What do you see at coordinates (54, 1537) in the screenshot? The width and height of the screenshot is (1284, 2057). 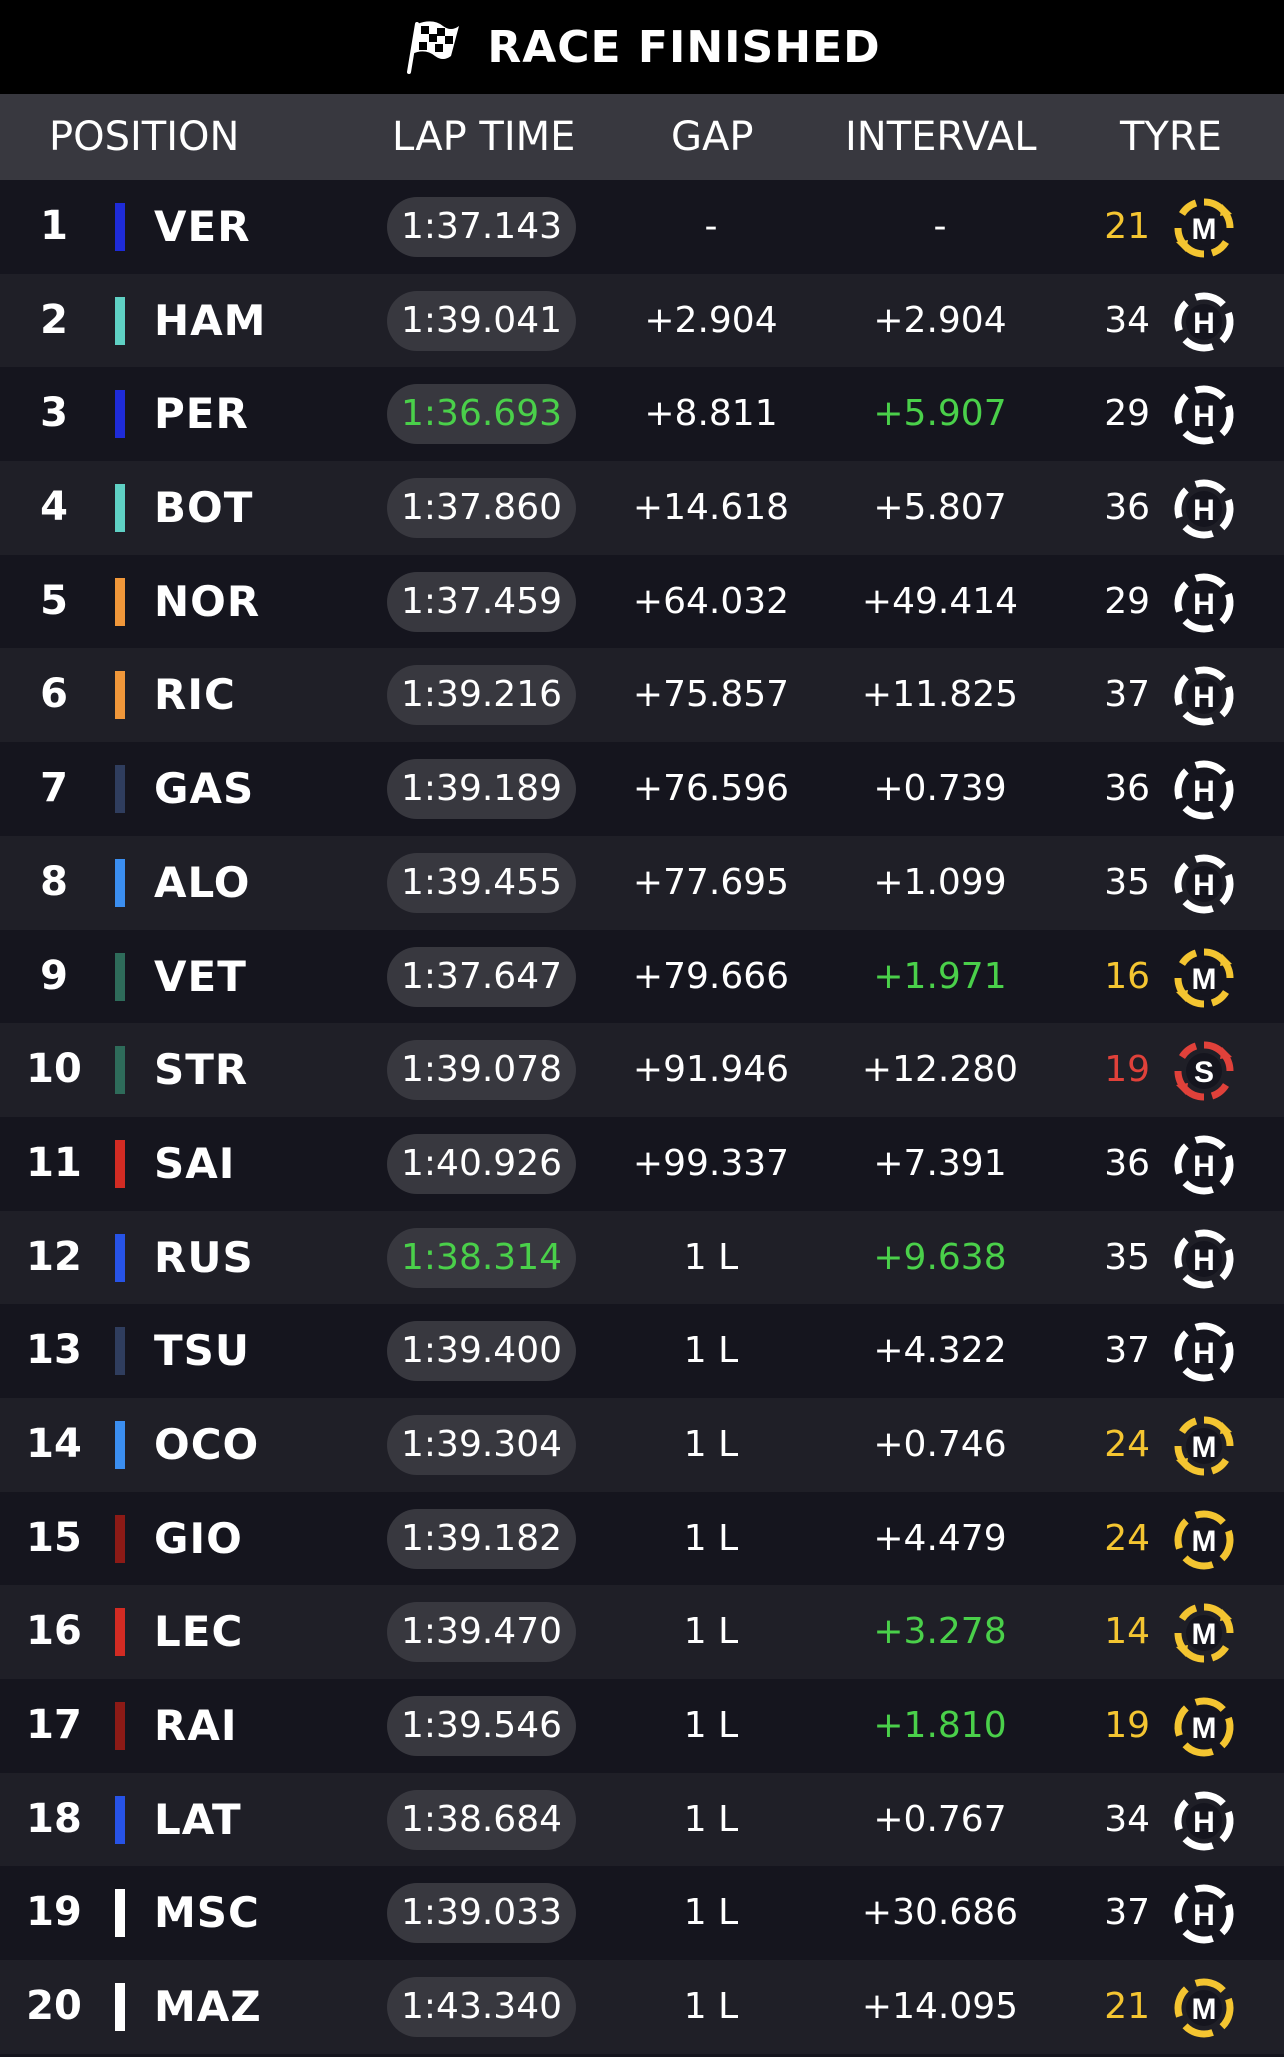 I see `position-number: 15` at bounding box center [54, 1537].